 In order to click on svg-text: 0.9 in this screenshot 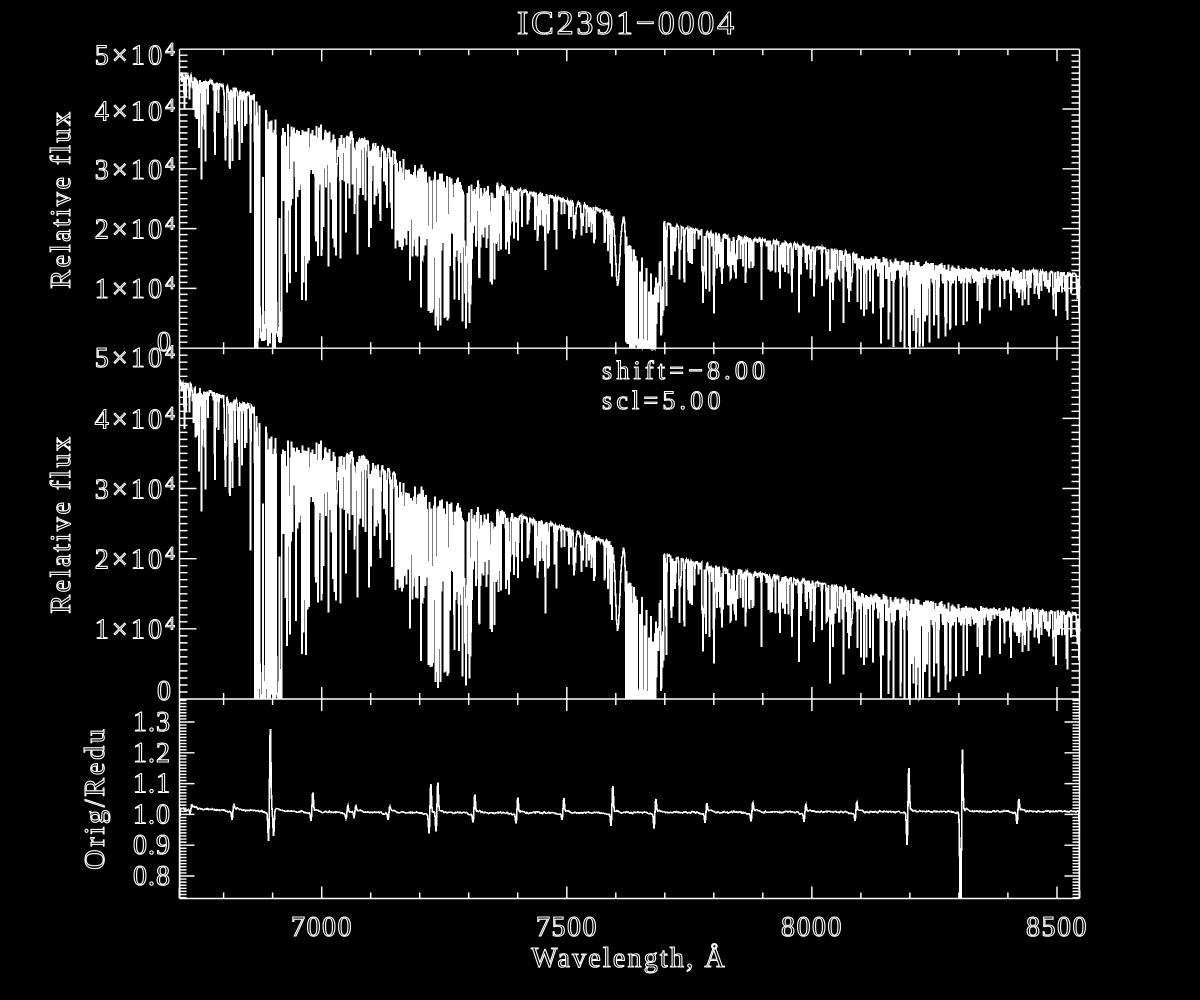, I will do `click(152, 845)`.